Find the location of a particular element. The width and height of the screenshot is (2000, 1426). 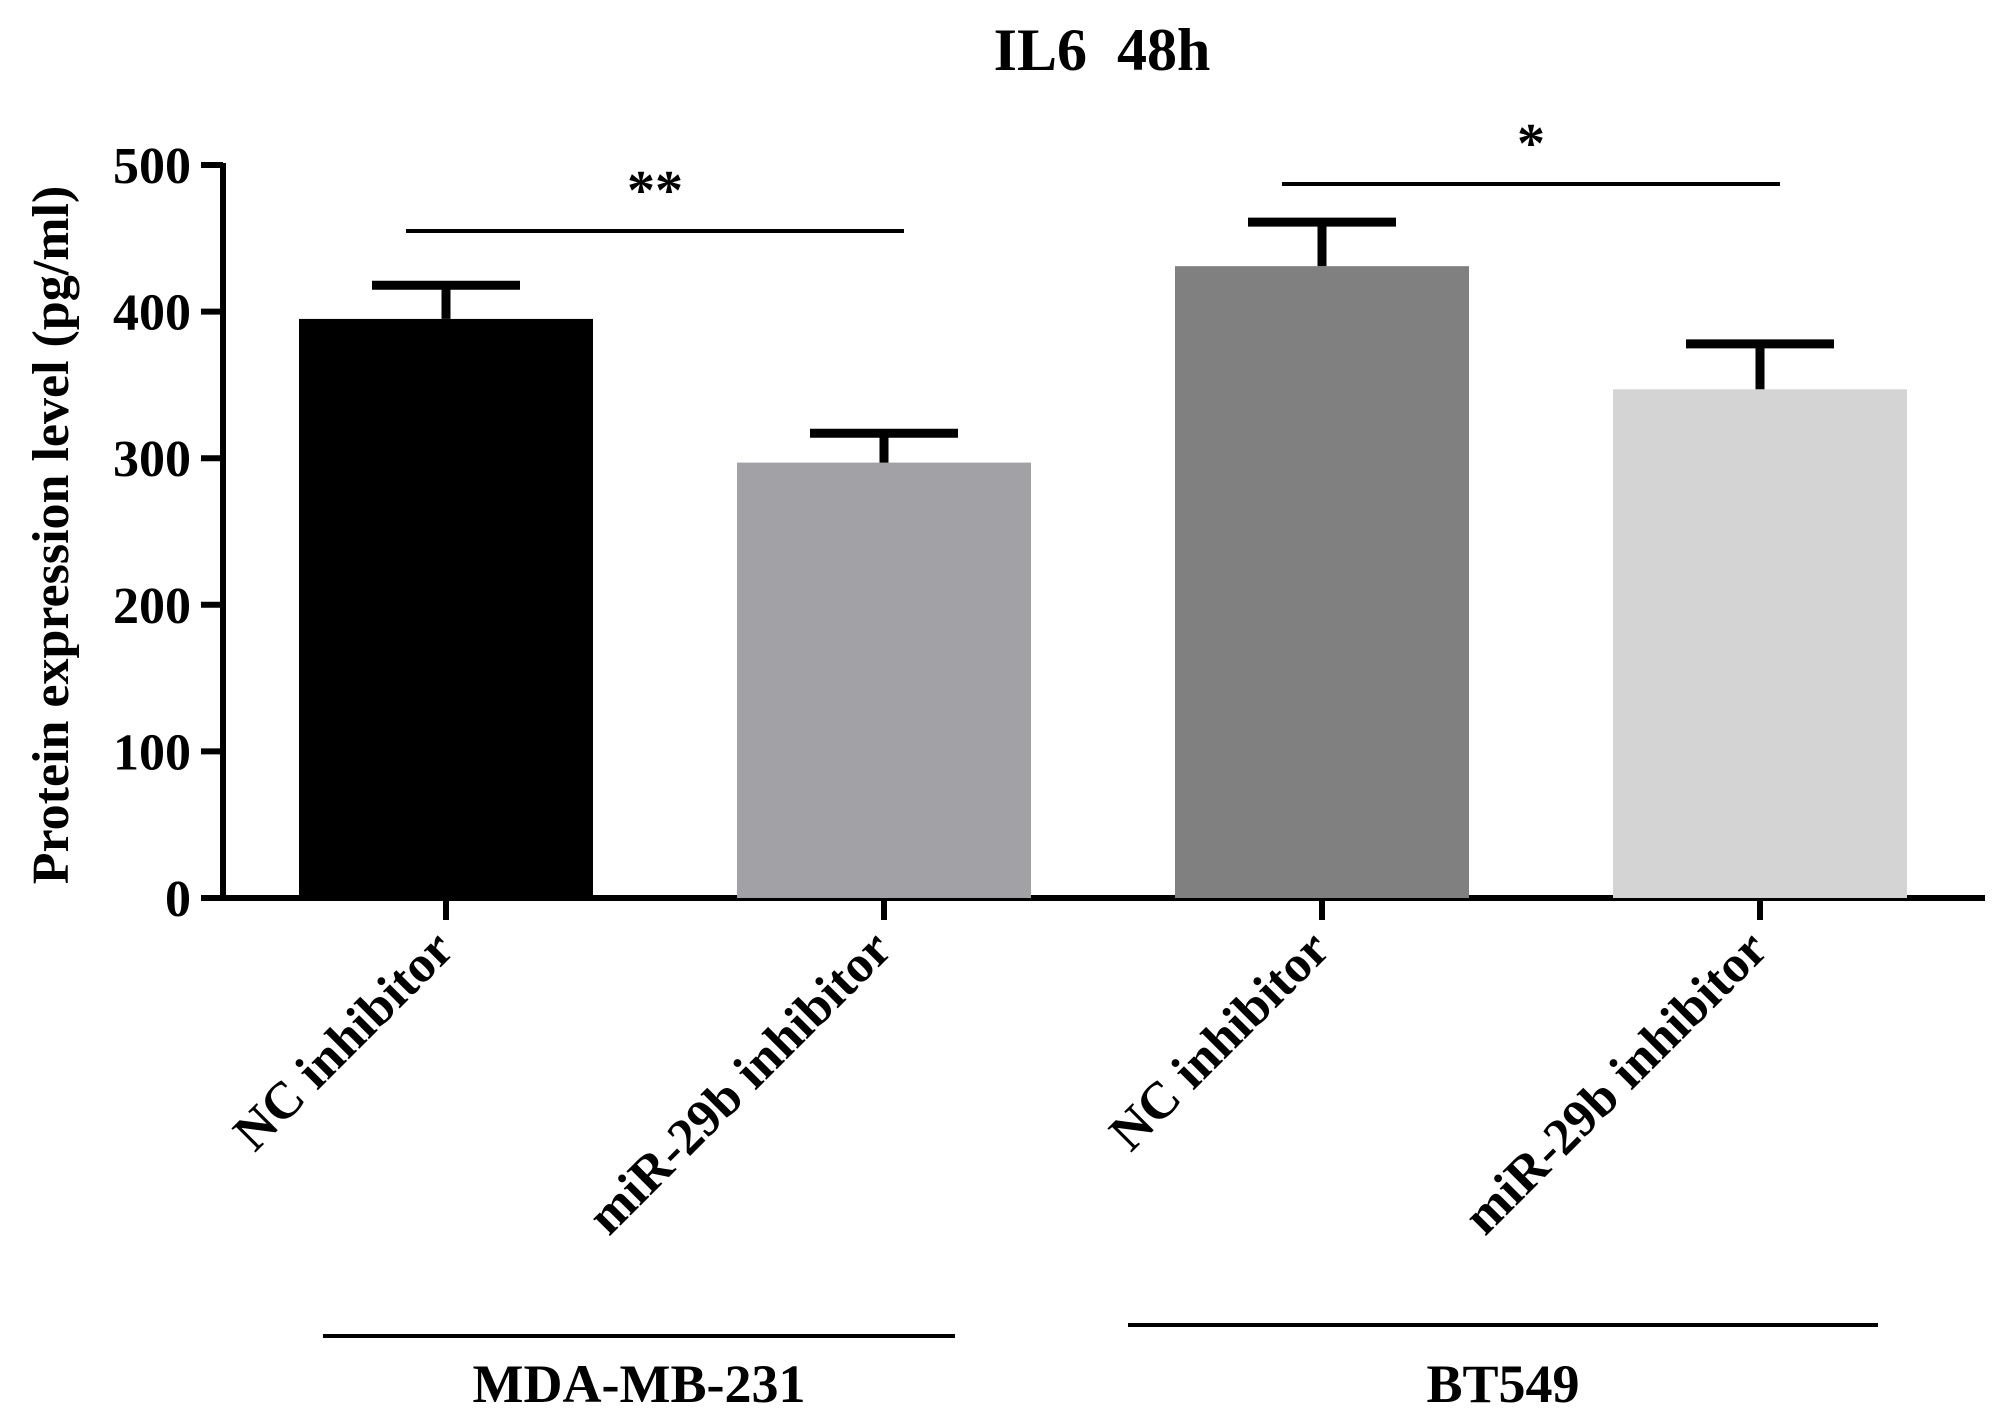

x-axis is located at coordinates (1102, 907).